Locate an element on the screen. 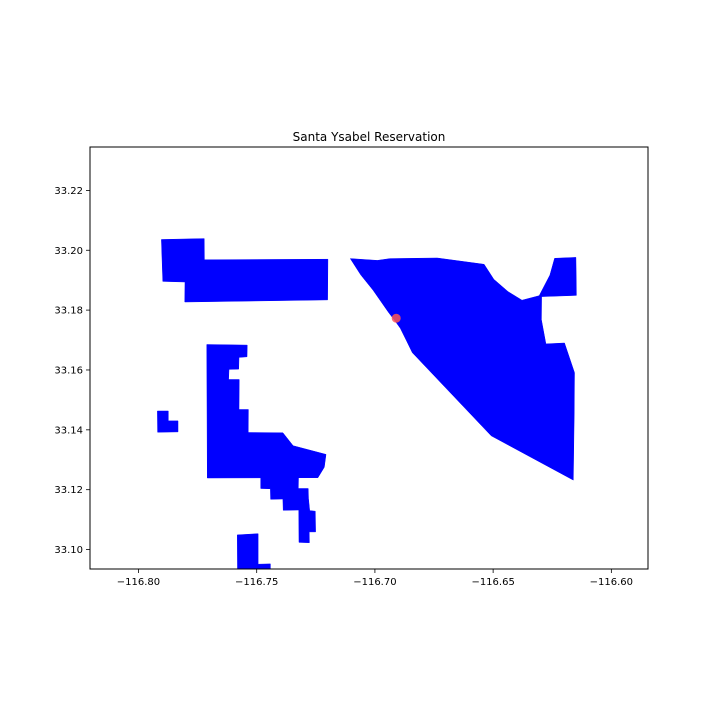  y-tick-label: 33.18 is located at coordinates (68, 311).